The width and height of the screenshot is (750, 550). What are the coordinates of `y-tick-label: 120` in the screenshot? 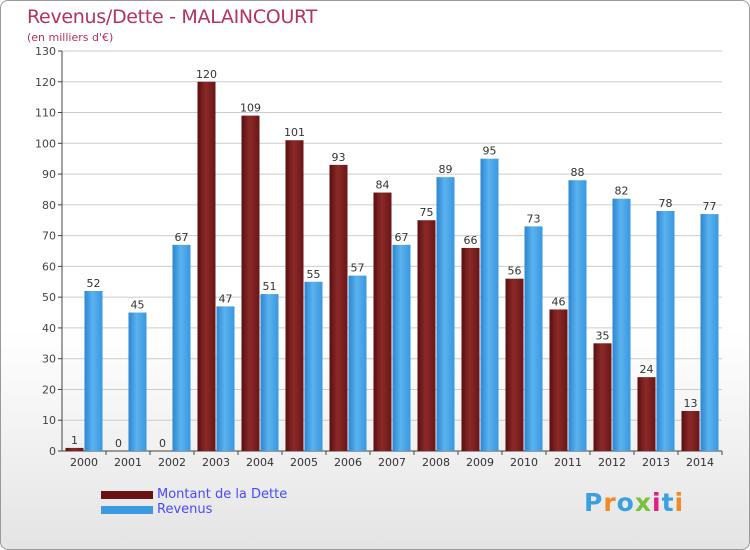 It's located at (45, 82).